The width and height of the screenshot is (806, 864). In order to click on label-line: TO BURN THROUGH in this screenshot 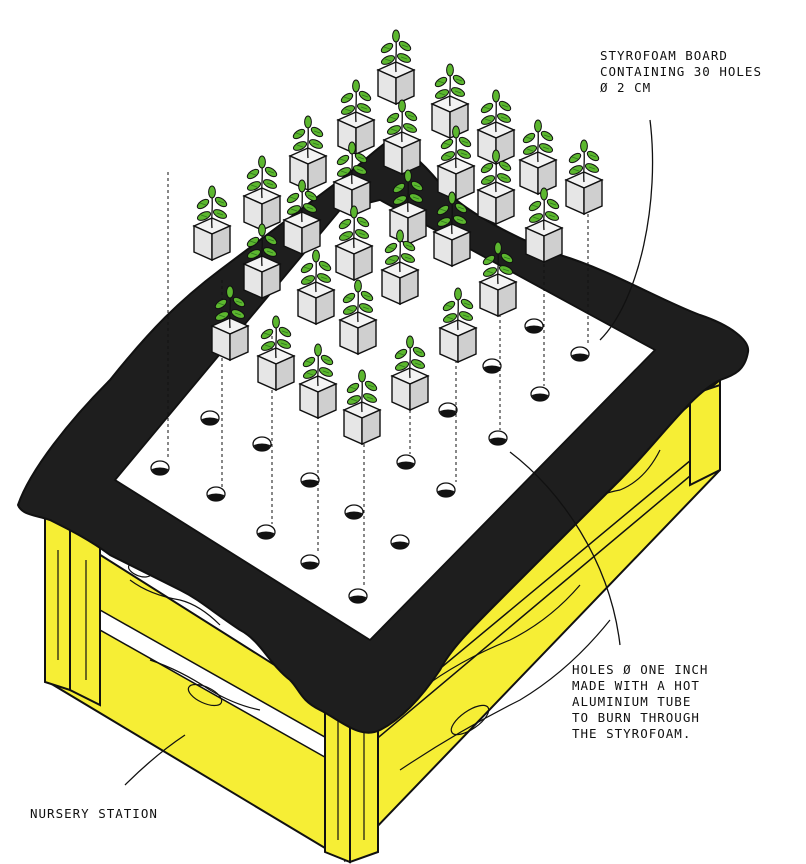, I will do `click(636, 717)`.